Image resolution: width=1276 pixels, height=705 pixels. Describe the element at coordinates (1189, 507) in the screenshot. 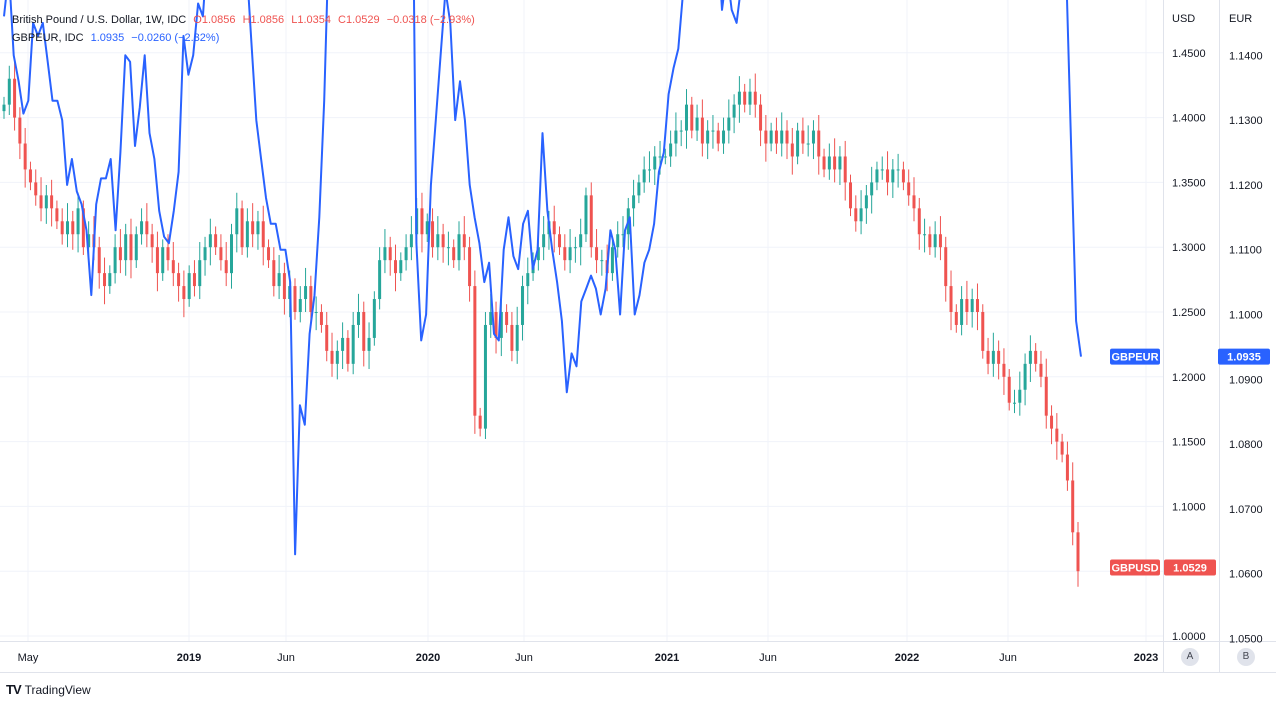

I see `usd-tick-label: 1.1000` at that location.